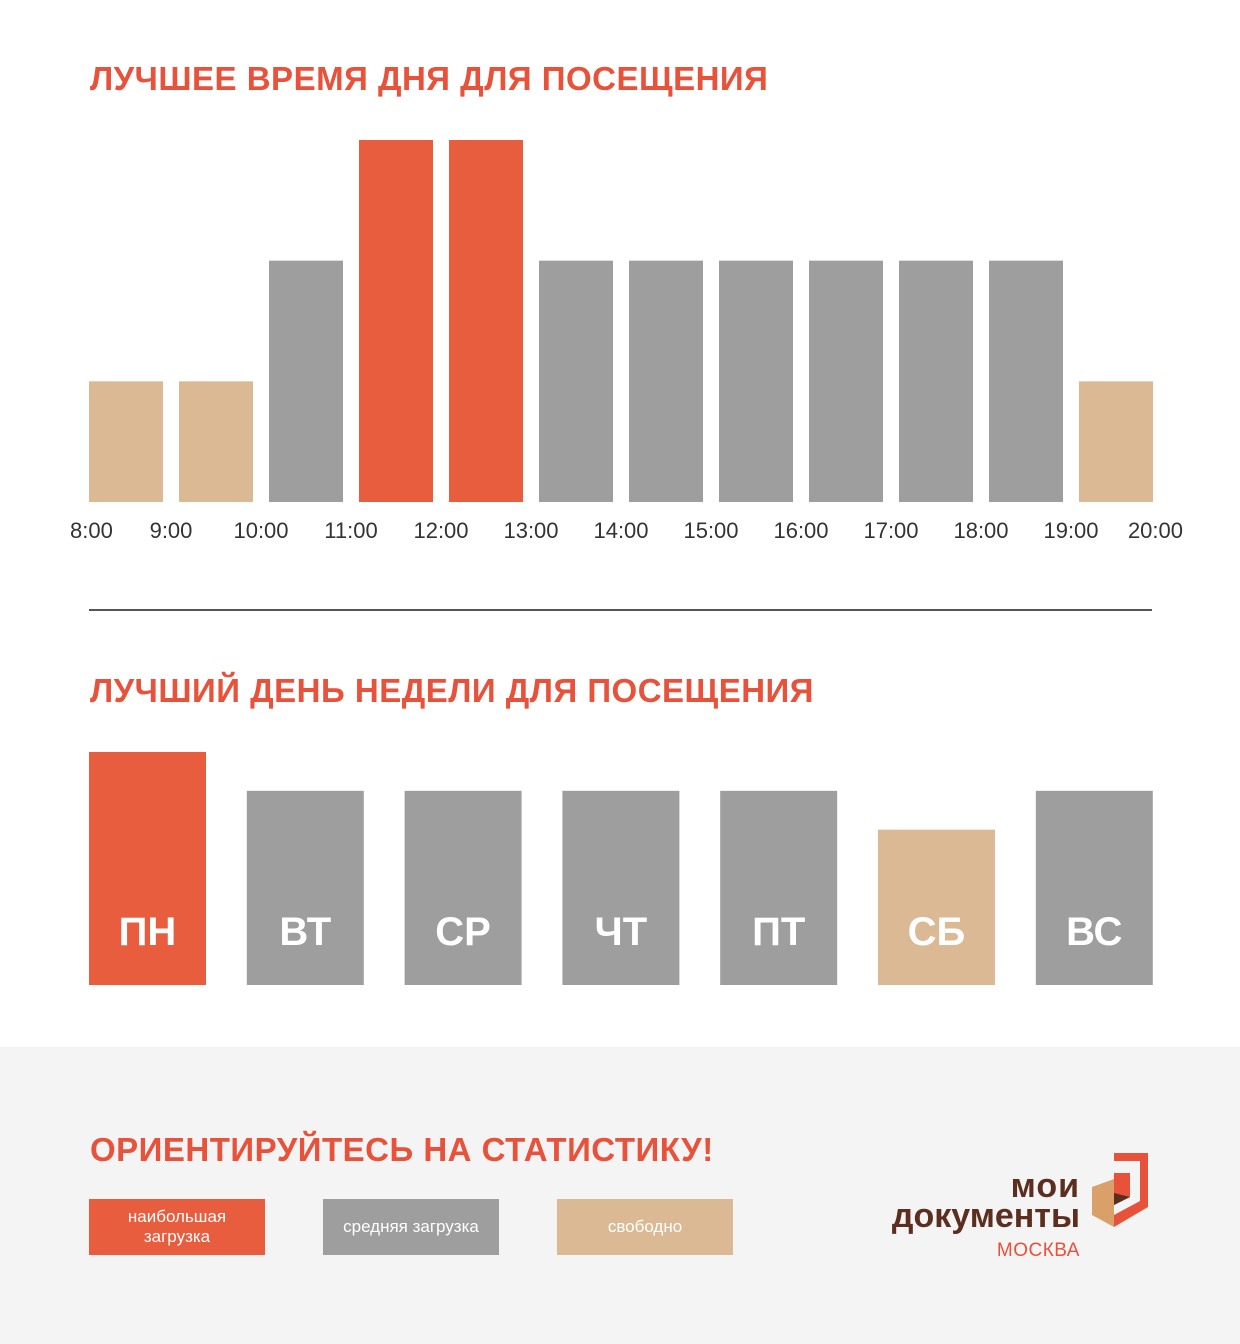 Image resolution: width=1240 pixels, height=1344 pixels. I want to click on legend-free-label: свободно, so click(645, 1226).